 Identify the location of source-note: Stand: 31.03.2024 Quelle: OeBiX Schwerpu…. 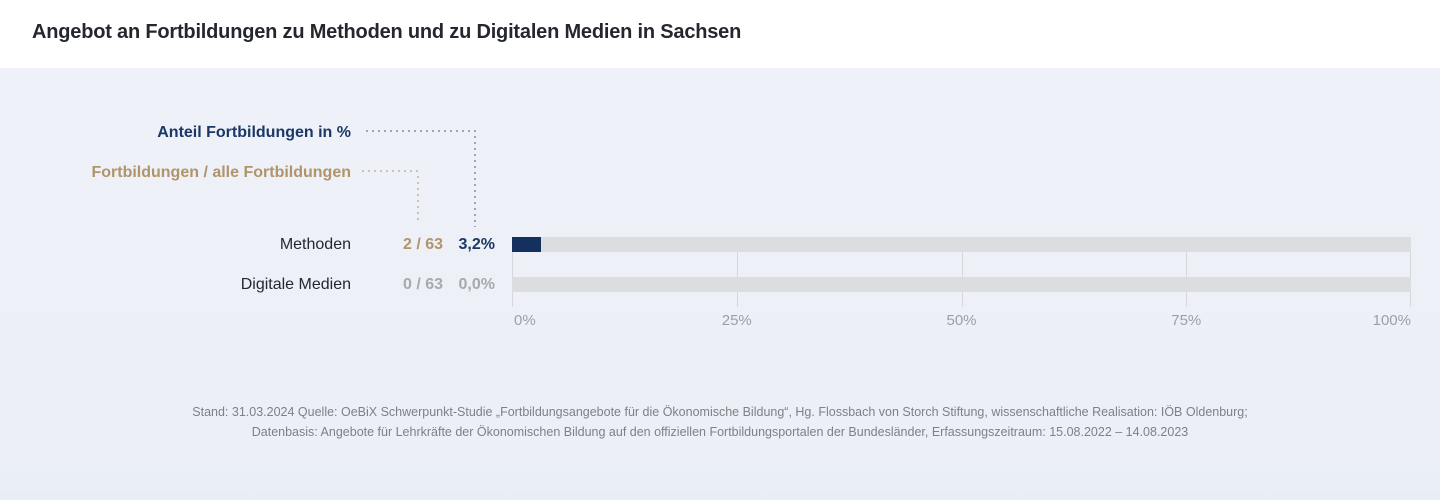
(720, 422).